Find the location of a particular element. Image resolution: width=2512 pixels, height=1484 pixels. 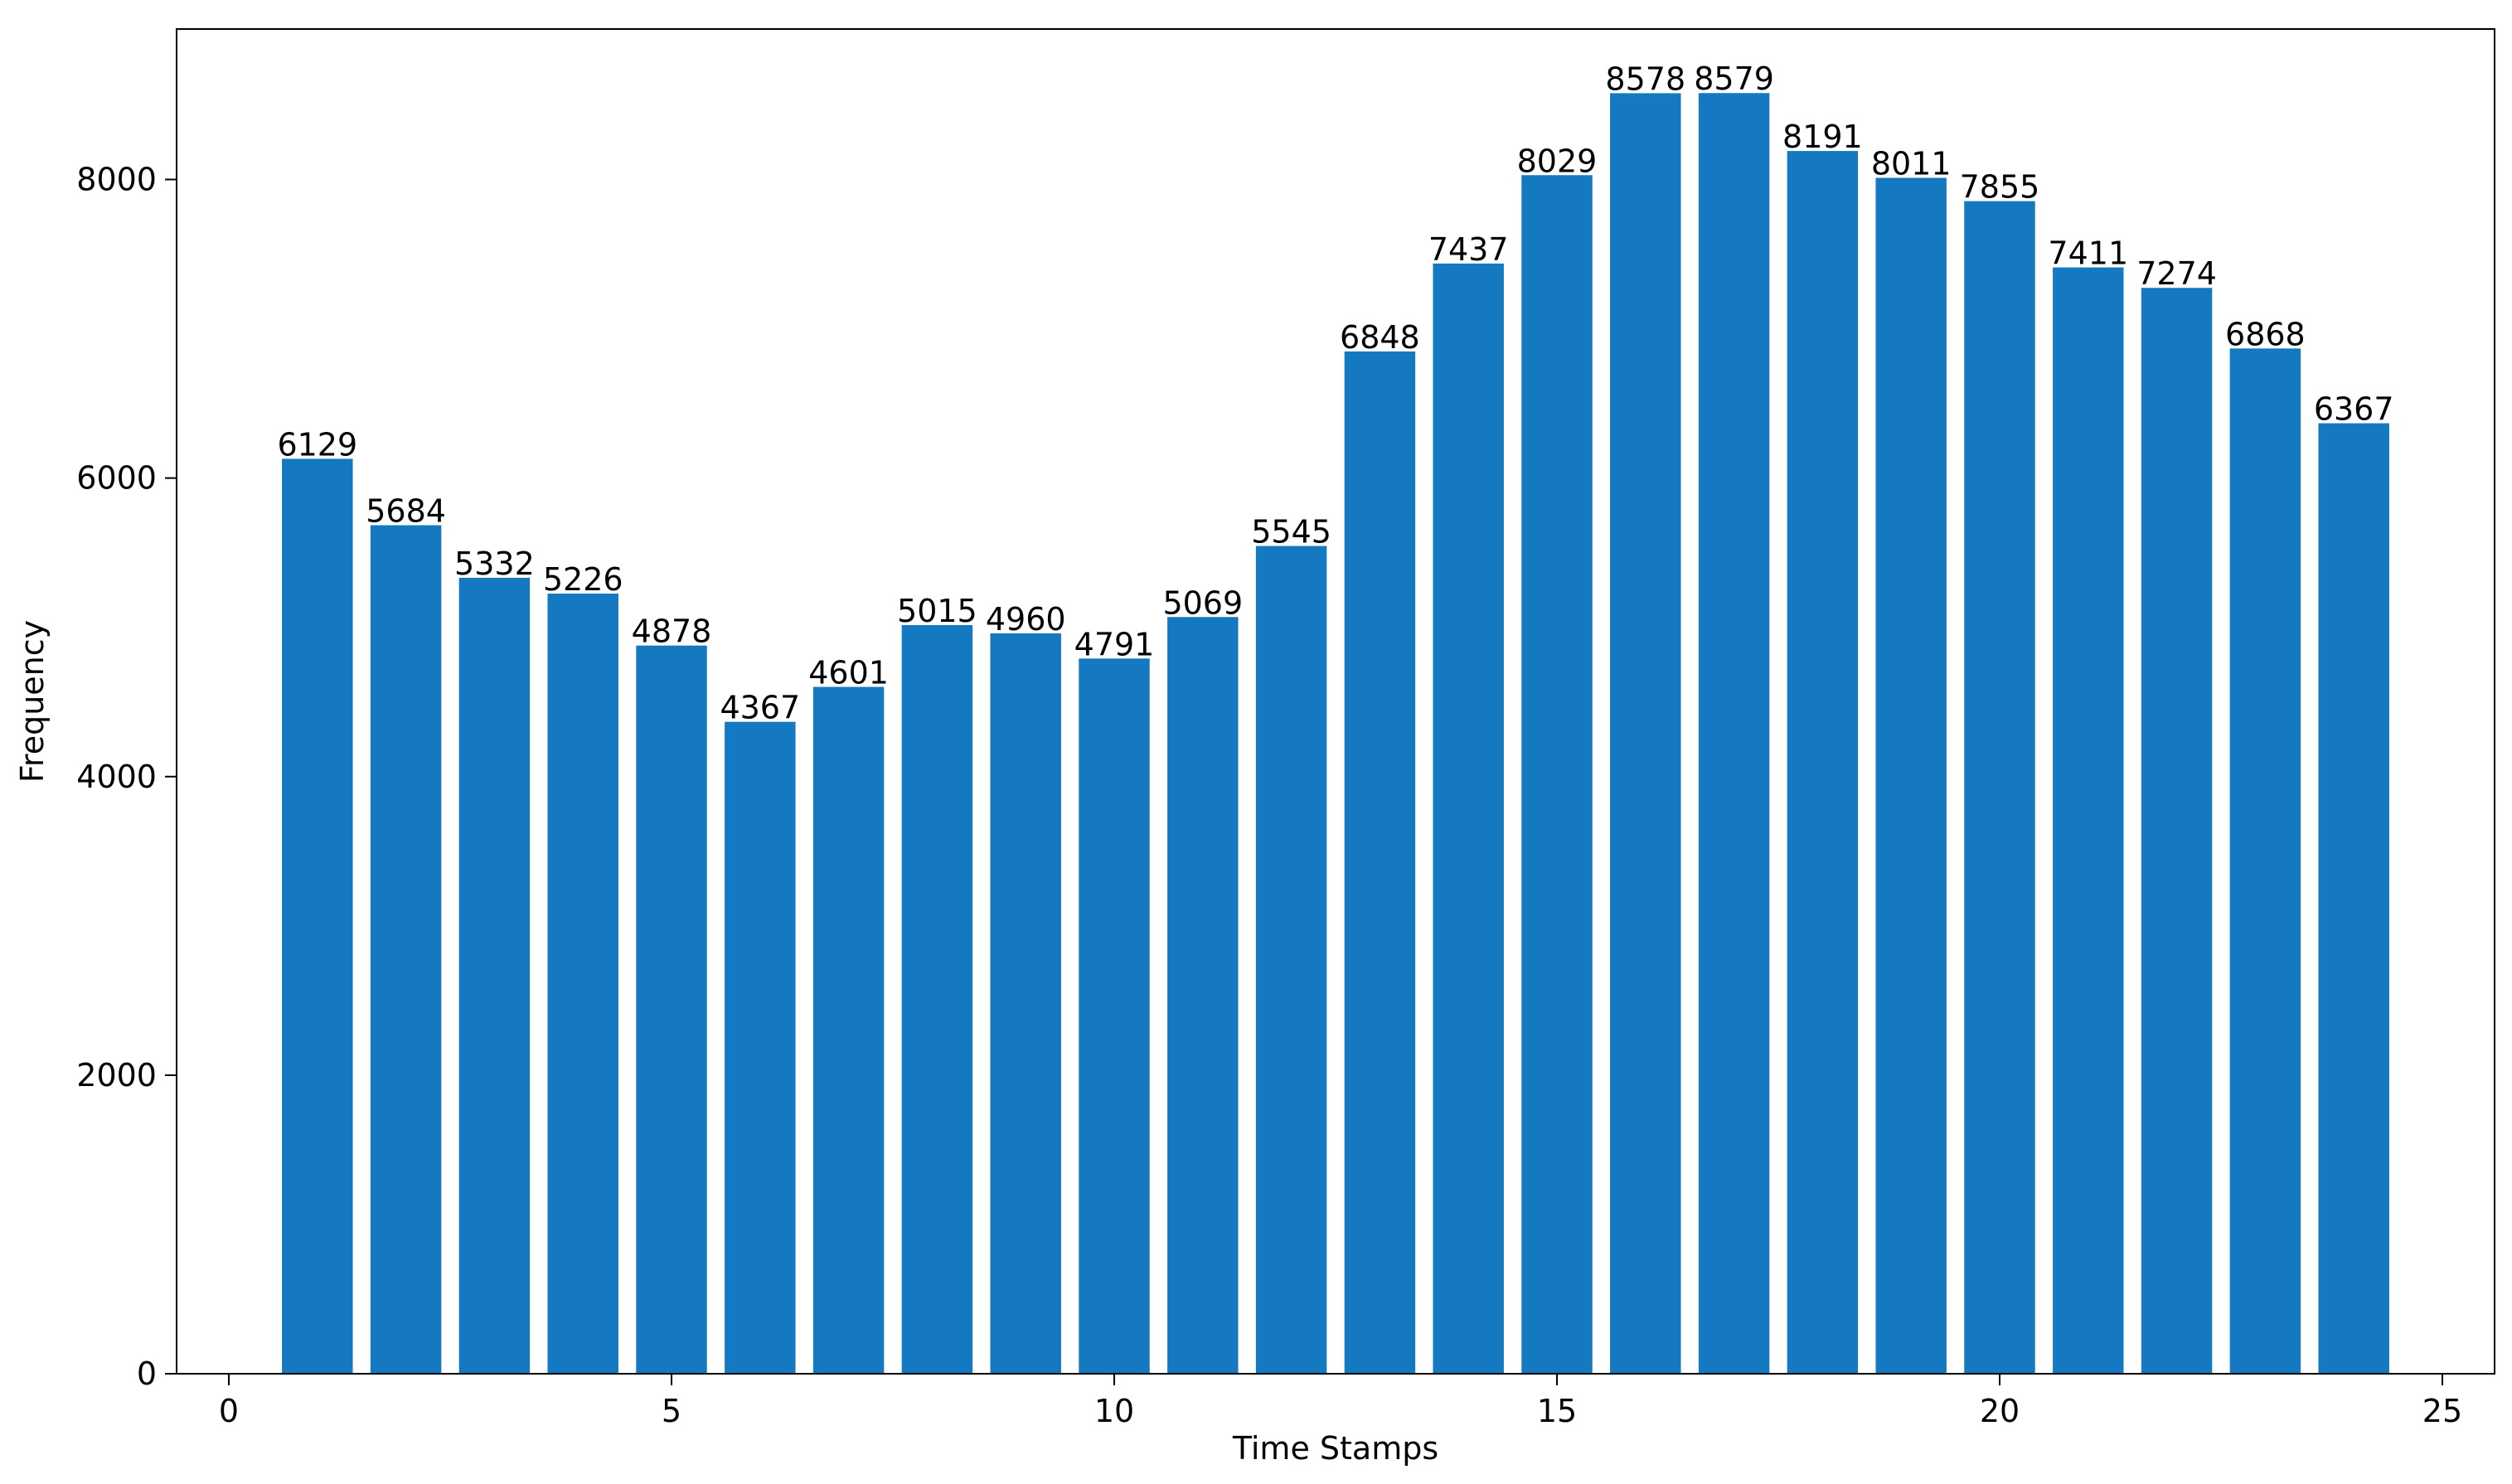

data-label: 6848 is located at coordinates (1380, 337).